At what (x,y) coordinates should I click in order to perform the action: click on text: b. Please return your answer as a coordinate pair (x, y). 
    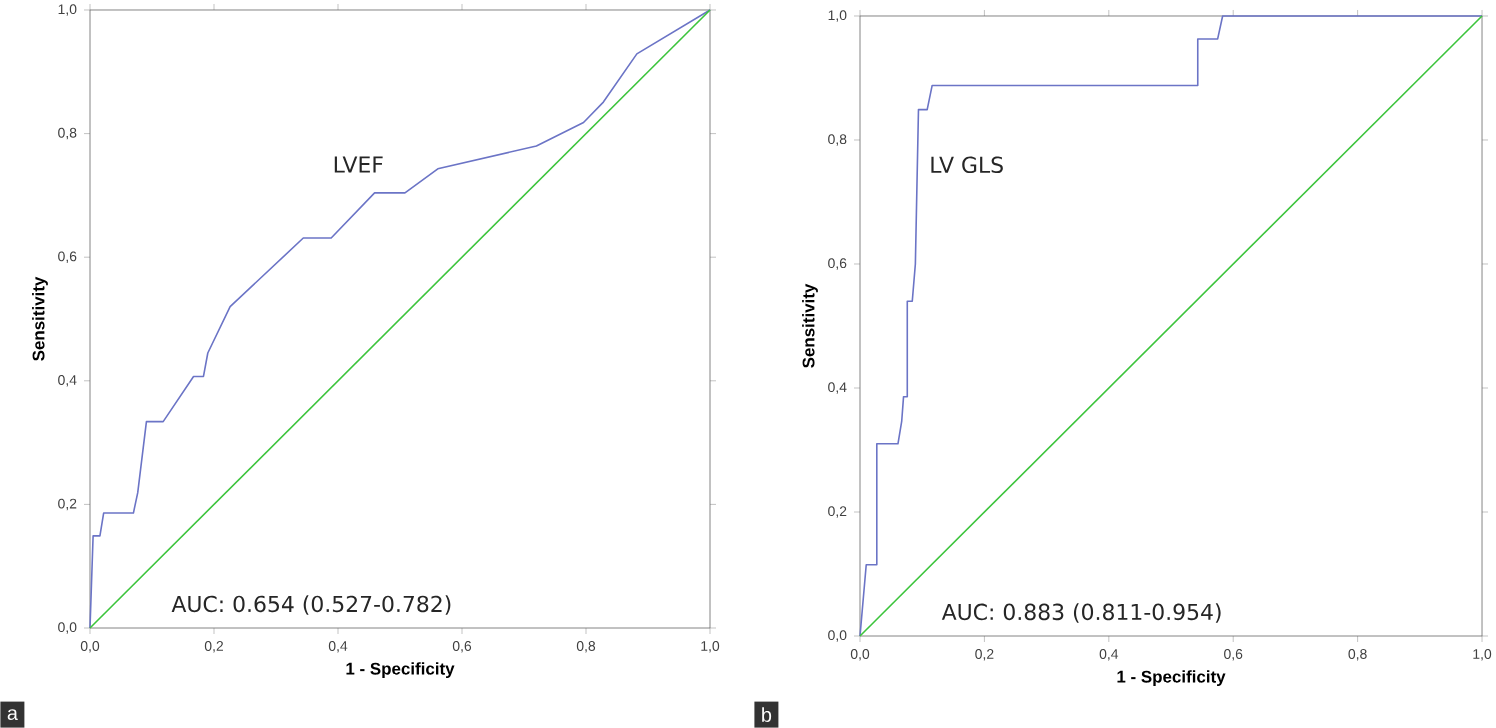
    Looking at the image, I should click on (767, 714).